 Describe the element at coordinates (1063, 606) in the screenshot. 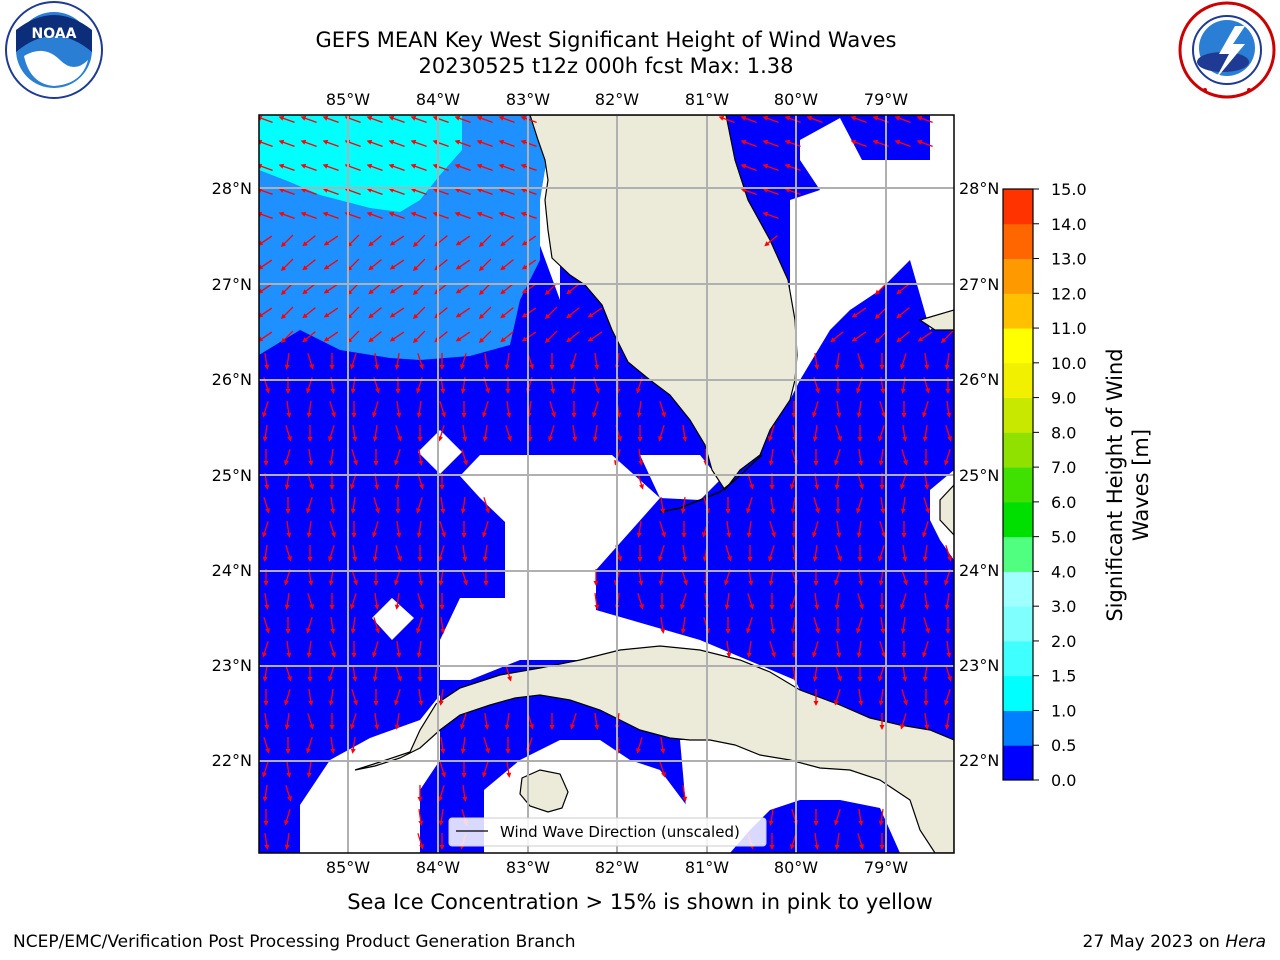

I see `colorbar-tick-label: 3.0` at that location.